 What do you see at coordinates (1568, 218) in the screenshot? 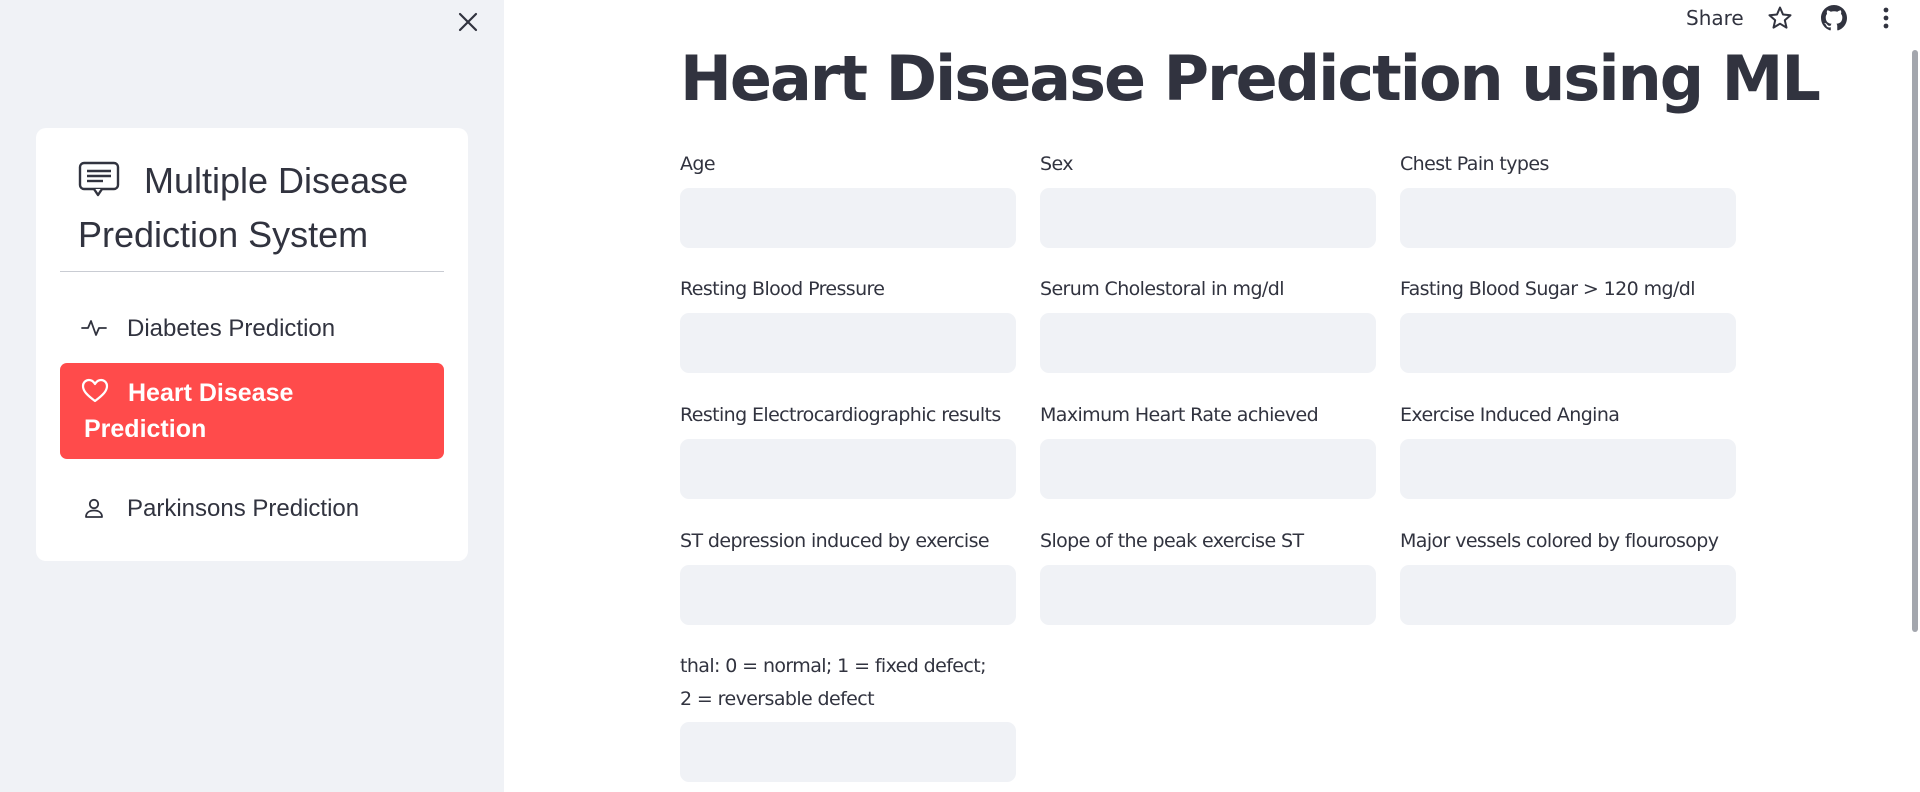
I see `chest-pain-input` at bounding box center [1568, 218].